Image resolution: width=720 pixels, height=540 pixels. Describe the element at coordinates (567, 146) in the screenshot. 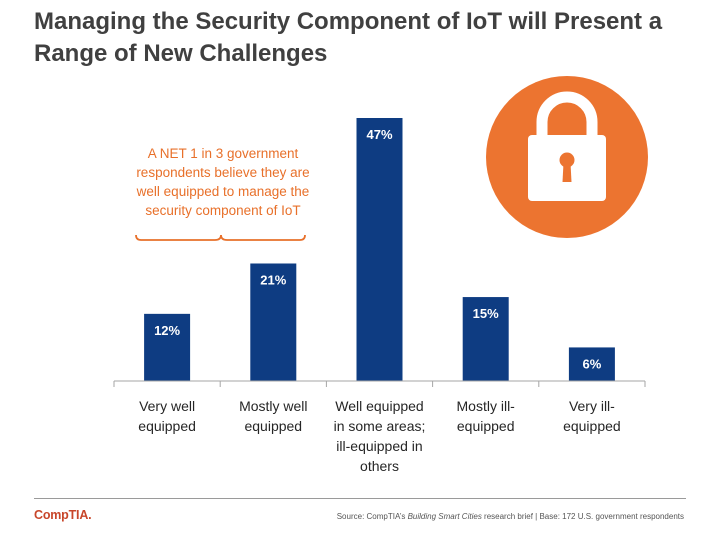

I see `lock-icon` at that location.